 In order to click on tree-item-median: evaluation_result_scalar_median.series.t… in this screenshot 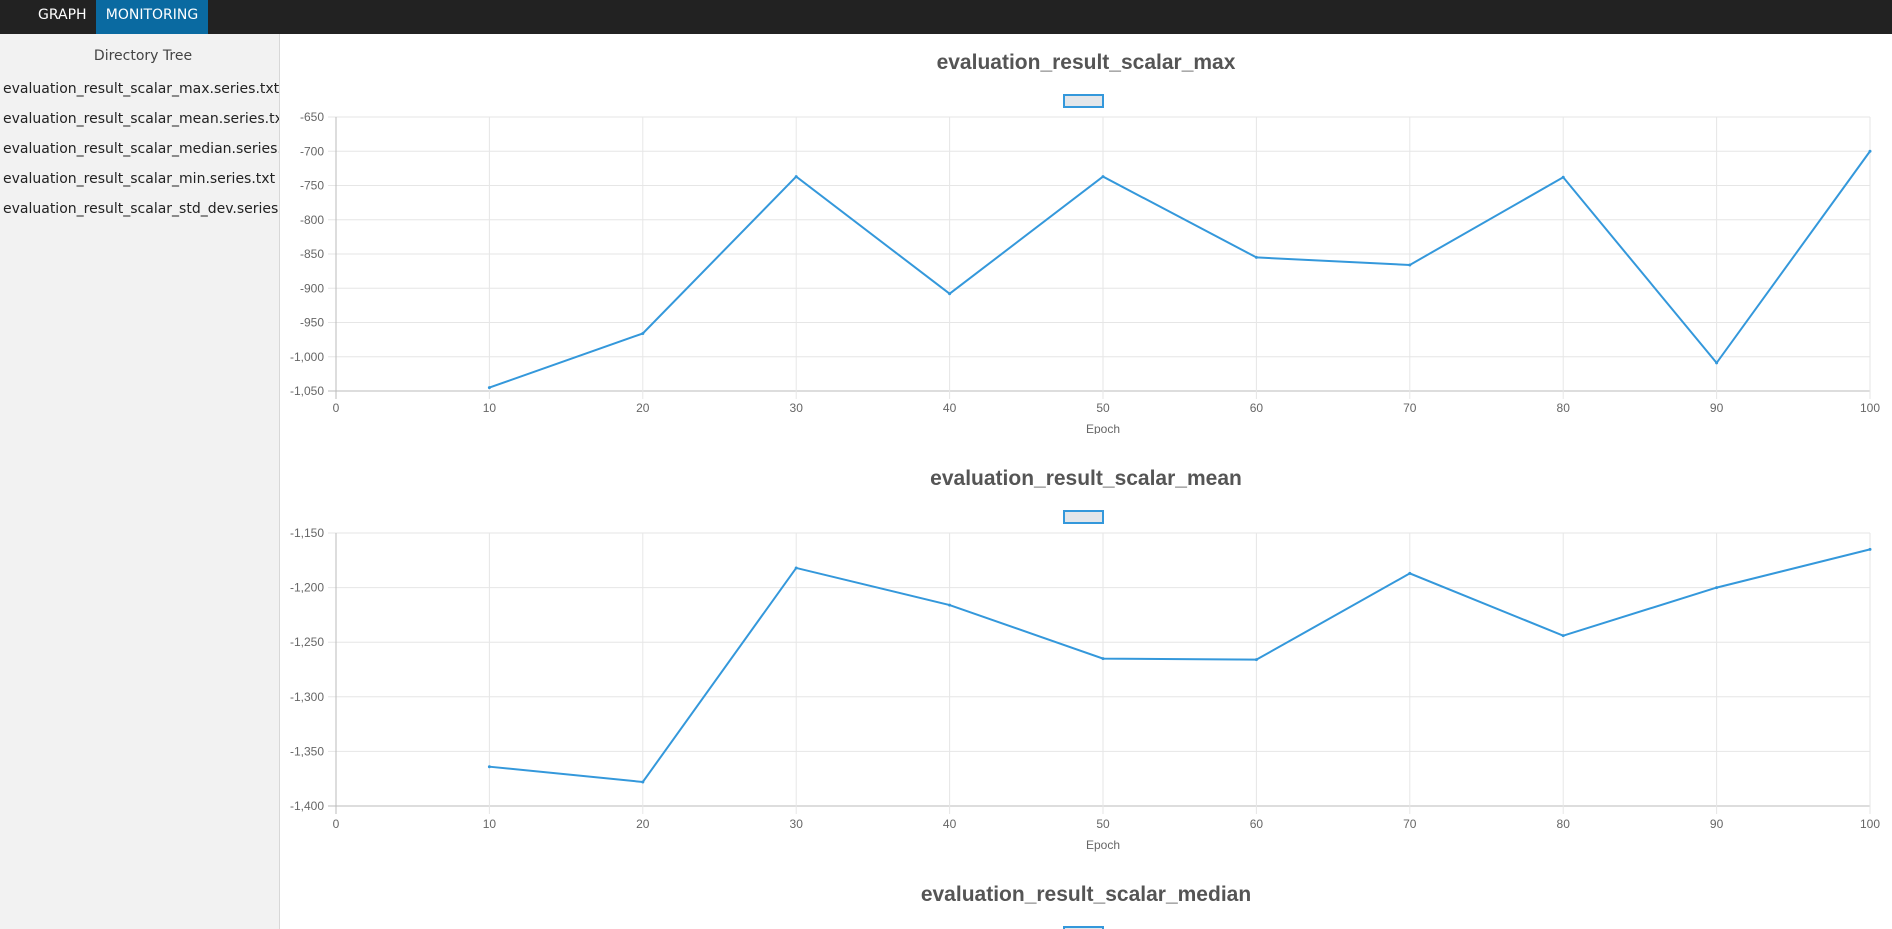, I will do `click(141, 149)`.